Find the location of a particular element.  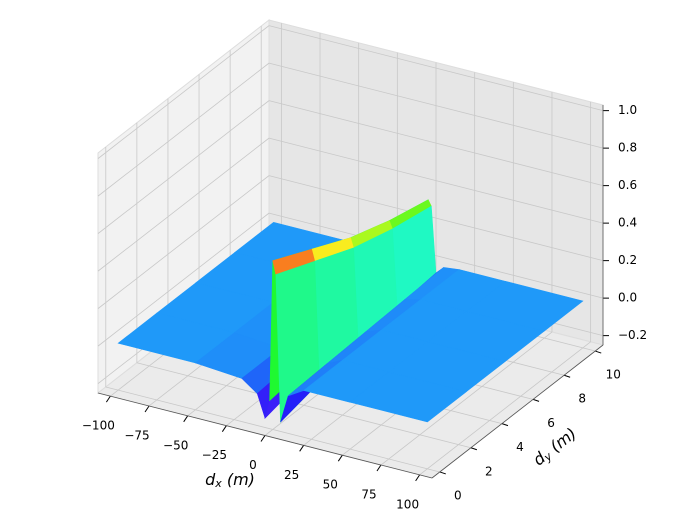

z-tick-label: −0.2 is located at coordinates (632, 335).